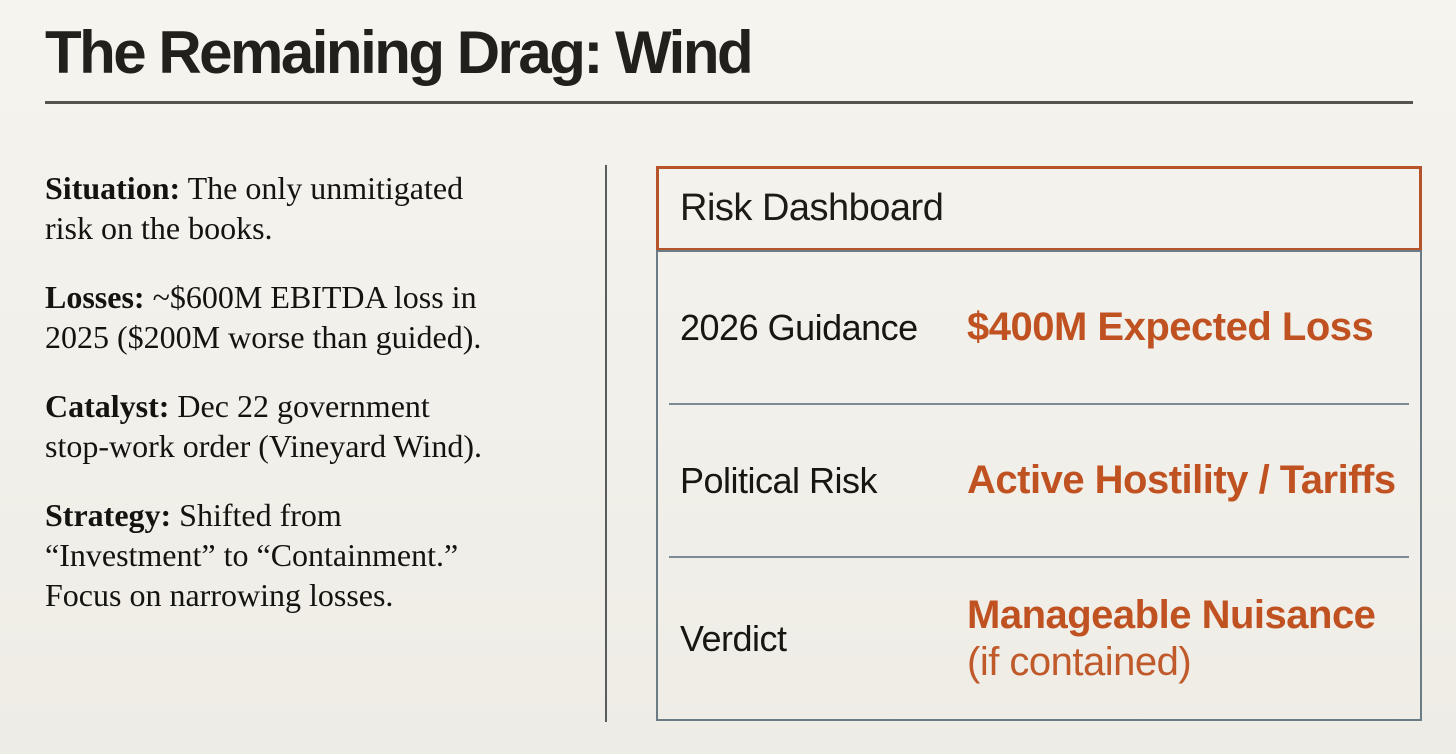 The height and width of the screenshot is (754, 1456). I want to click on slide-title: The Remaining Drag: Wind, so click(399, 52).